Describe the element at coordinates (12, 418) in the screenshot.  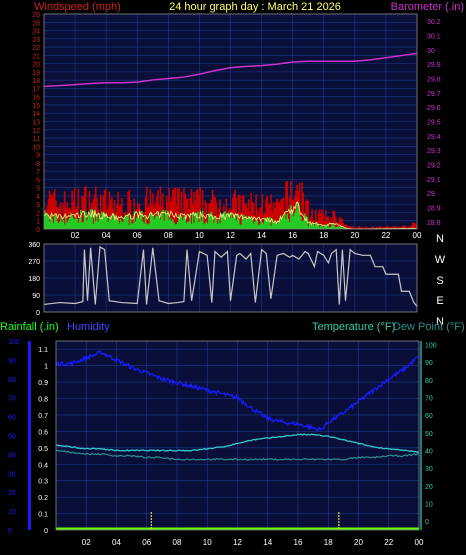
I see `humidity-tick-label: 60` at that location.